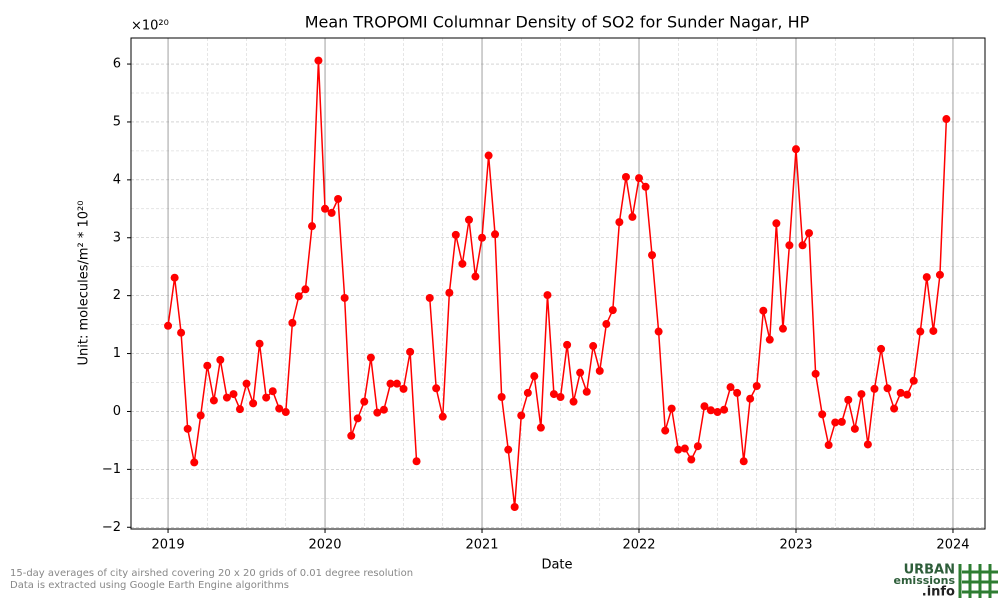 The width and height of the screenshot is (1000, 600). I want to click on y-offset-text: ×10²⁰, so click(150, 26).